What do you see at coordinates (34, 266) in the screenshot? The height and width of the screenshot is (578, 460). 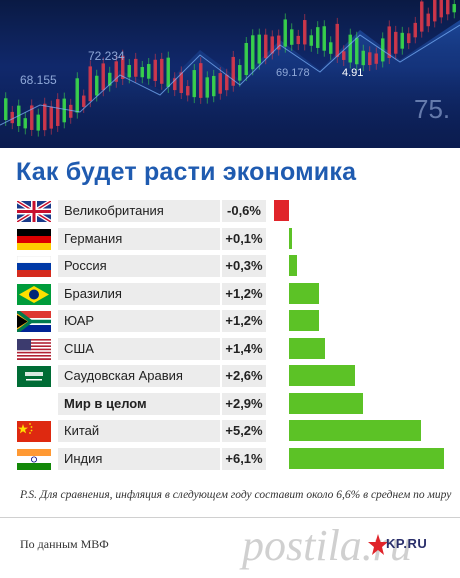 I see `russia-flag-icon` at bounding box center [34, 266].